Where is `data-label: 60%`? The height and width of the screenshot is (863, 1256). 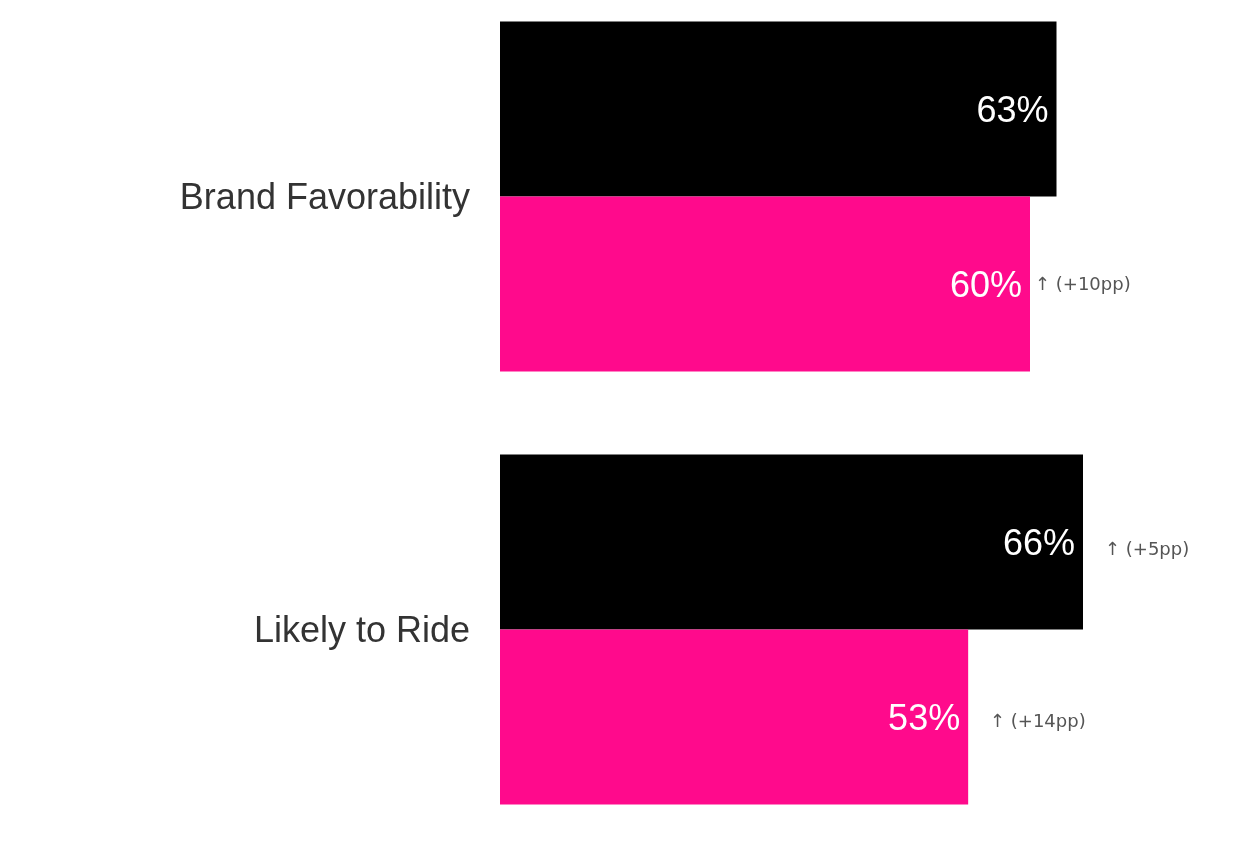
data-label: 60% is located at coordinates (985, 284).